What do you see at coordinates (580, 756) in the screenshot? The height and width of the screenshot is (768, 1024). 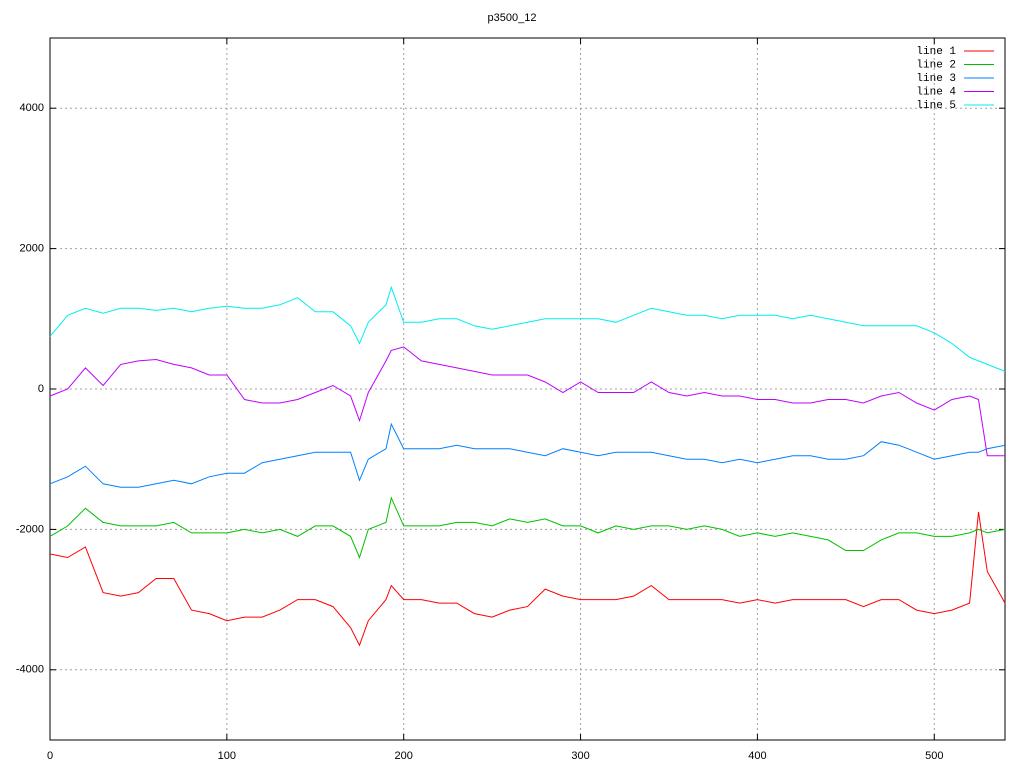 I see `x-tick-label: 300` at bounding box center [580, 756].